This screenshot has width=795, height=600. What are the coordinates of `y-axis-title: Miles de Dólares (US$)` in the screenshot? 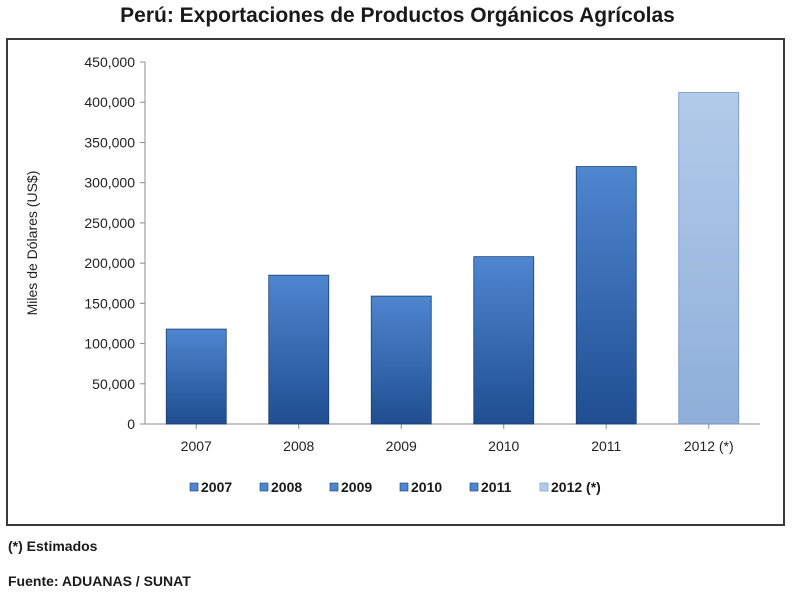 It's located at (32, 243).